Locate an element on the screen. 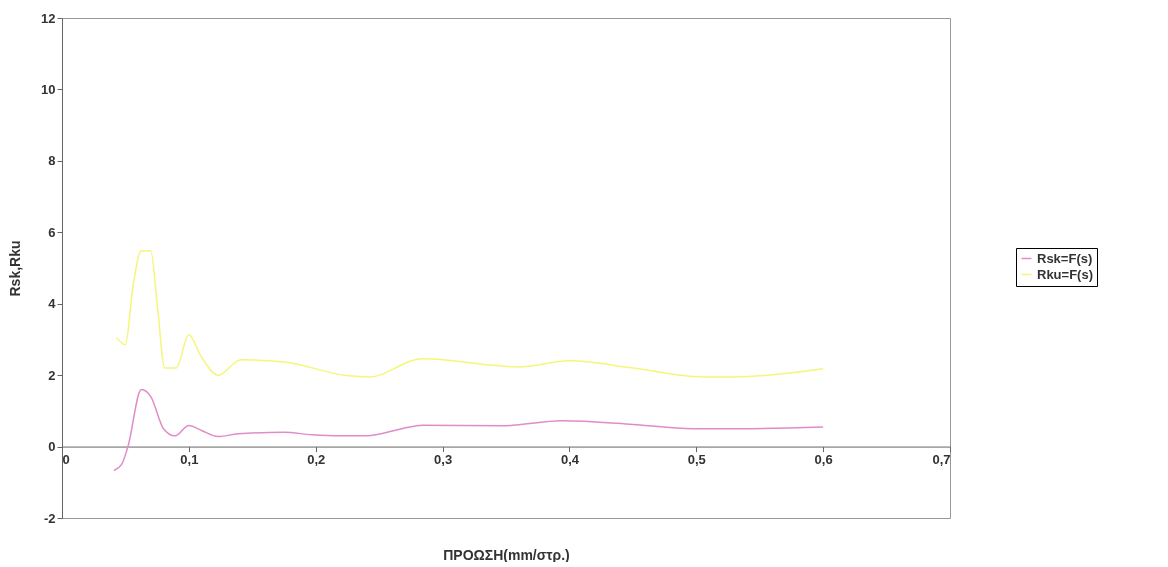 The image size is (1168, 567). x-tick-label: 0,2 is located at coordinates (316, 460).